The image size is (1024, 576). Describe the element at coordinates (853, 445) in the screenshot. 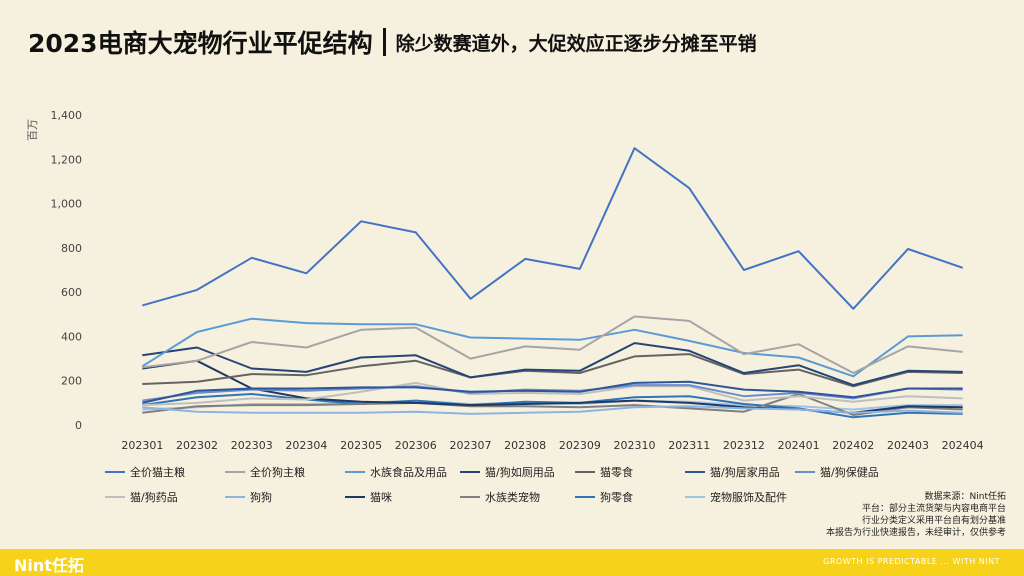

I see `x-tick-label: 202402` at that location.